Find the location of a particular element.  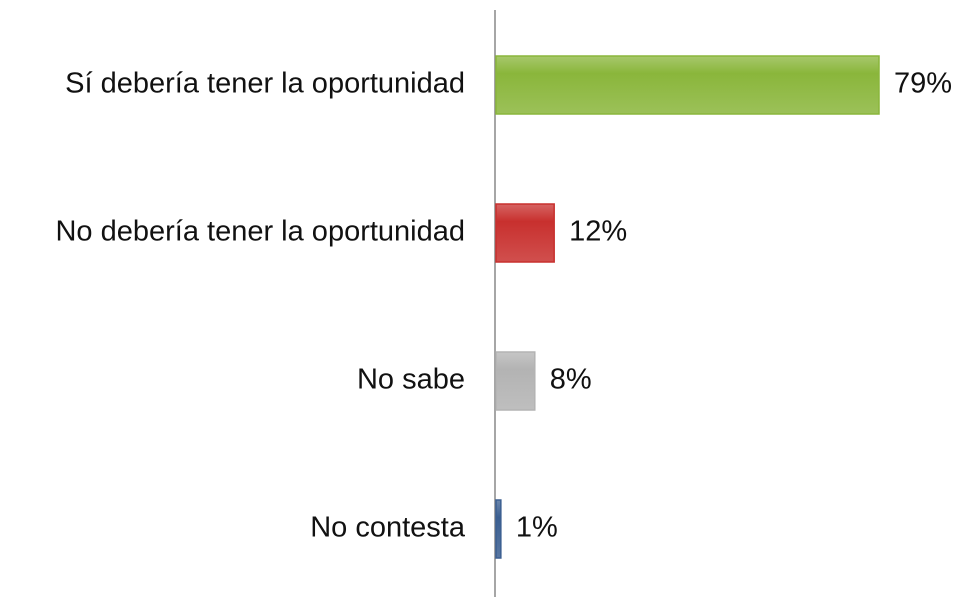

category-label: No contesta is located at coordinates (388, 528).